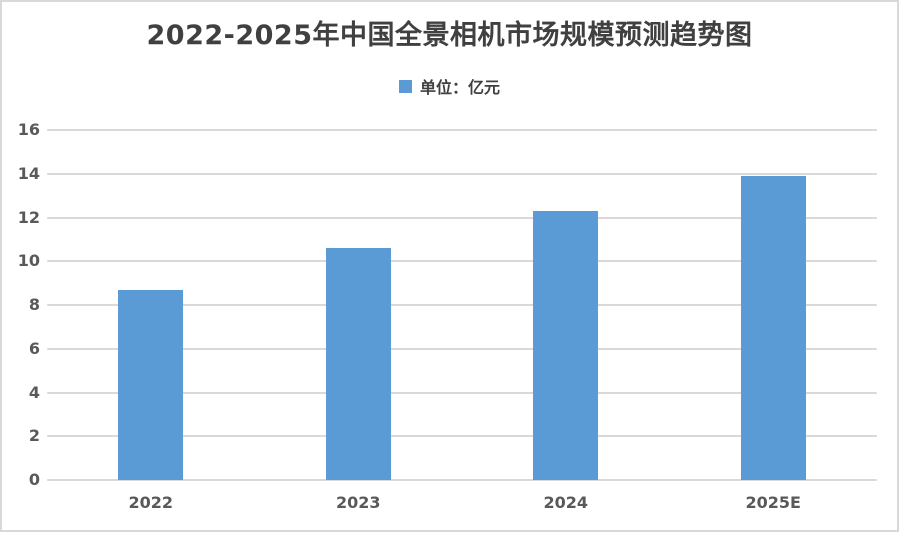 Image resolution: width=899 pixels, height=534 pixels. Describe the element at coordinates (28, 173) in the screenshot. I see `y-tick-label: 14` at that location.